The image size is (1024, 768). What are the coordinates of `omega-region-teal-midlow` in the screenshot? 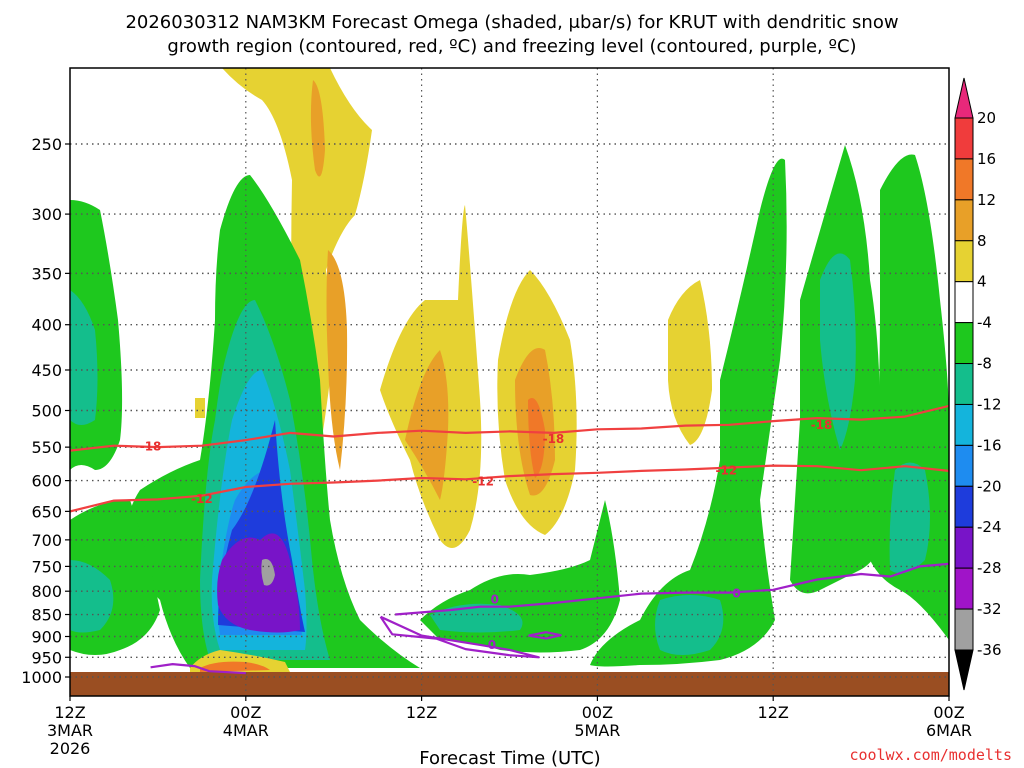 It's located at (476, 618).